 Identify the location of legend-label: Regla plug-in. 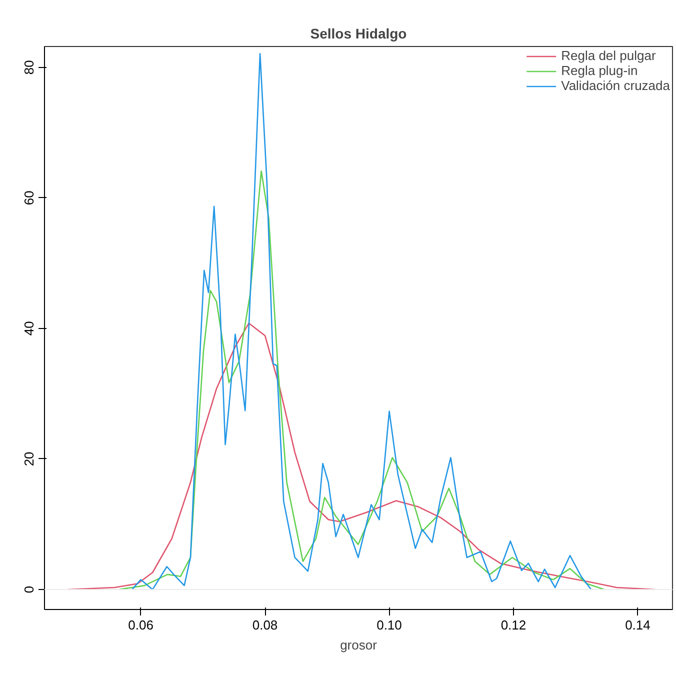
(599, 70).